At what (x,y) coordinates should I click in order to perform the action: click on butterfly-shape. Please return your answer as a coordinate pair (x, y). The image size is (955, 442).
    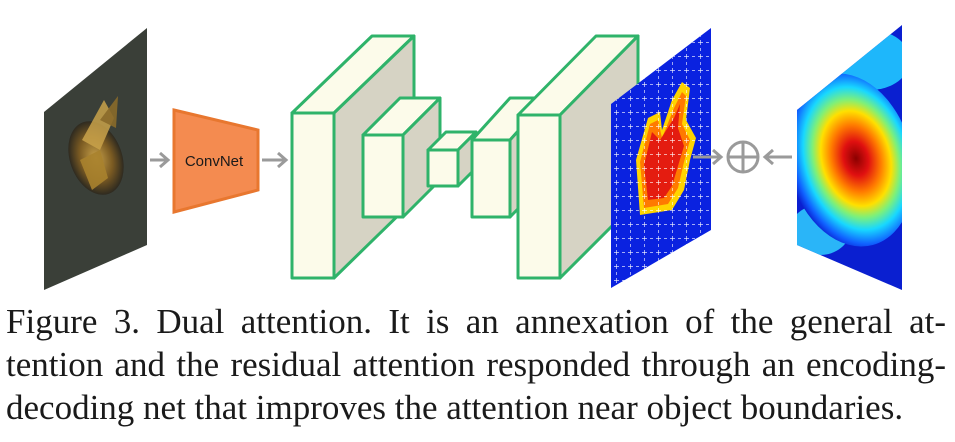
    Looking at the image, I should click on (96, 145).